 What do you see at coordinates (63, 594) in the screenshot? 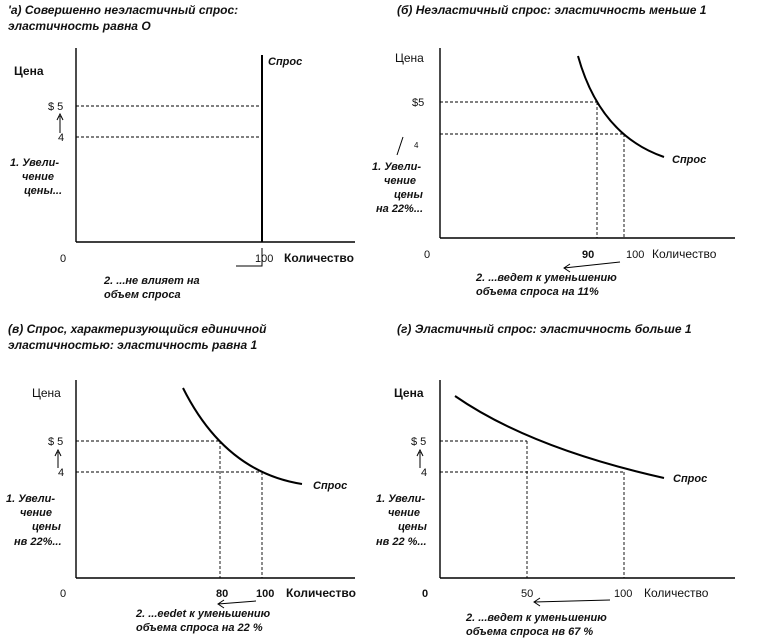
I see `panel-c-origin: 0` at bounding box center [63, 594].